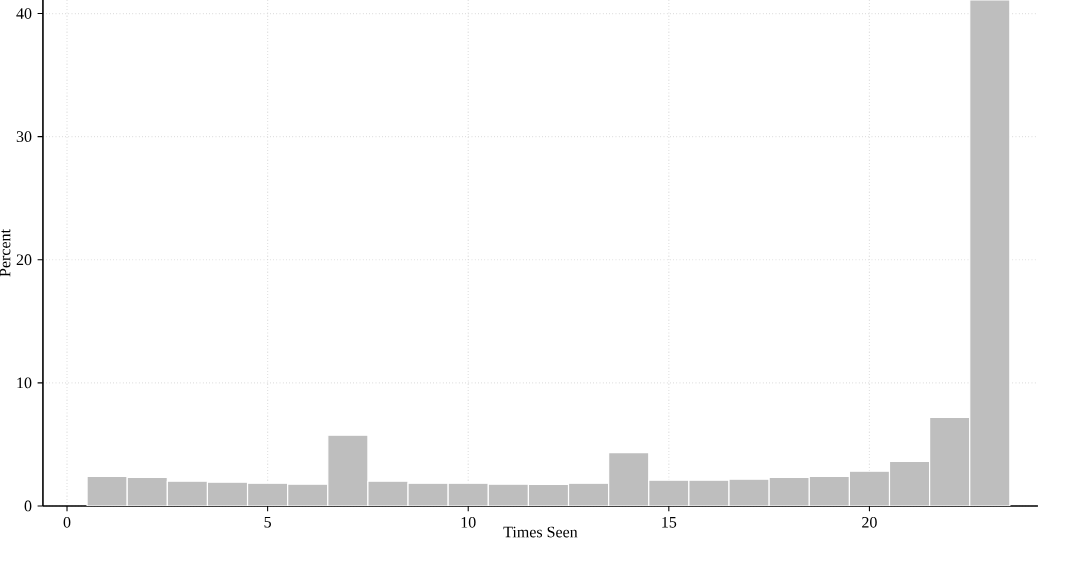 This screenshot has height=563, width=1081. What do you see at coordinates (669, 522) in the screenshot?
I see `x-tick-label: 15` at bounding box center [669, 522].